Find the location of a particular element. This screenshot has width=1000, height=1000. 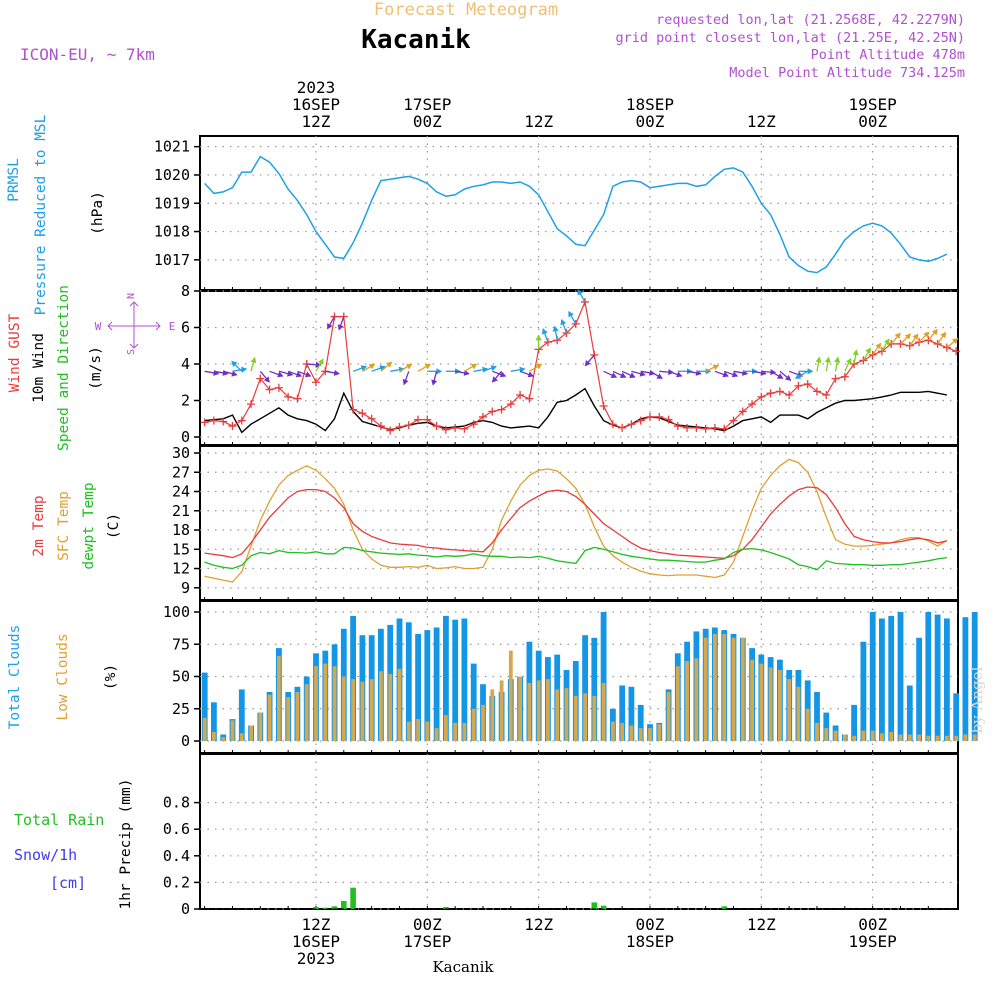

ytick-label: 9 is located at coordinates (185, 588).